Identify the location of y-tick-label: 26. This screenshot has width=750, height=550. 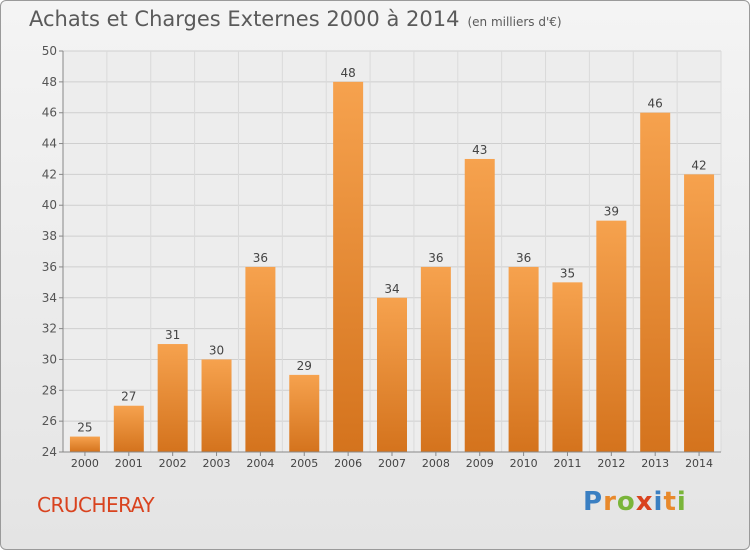
(49, 421).